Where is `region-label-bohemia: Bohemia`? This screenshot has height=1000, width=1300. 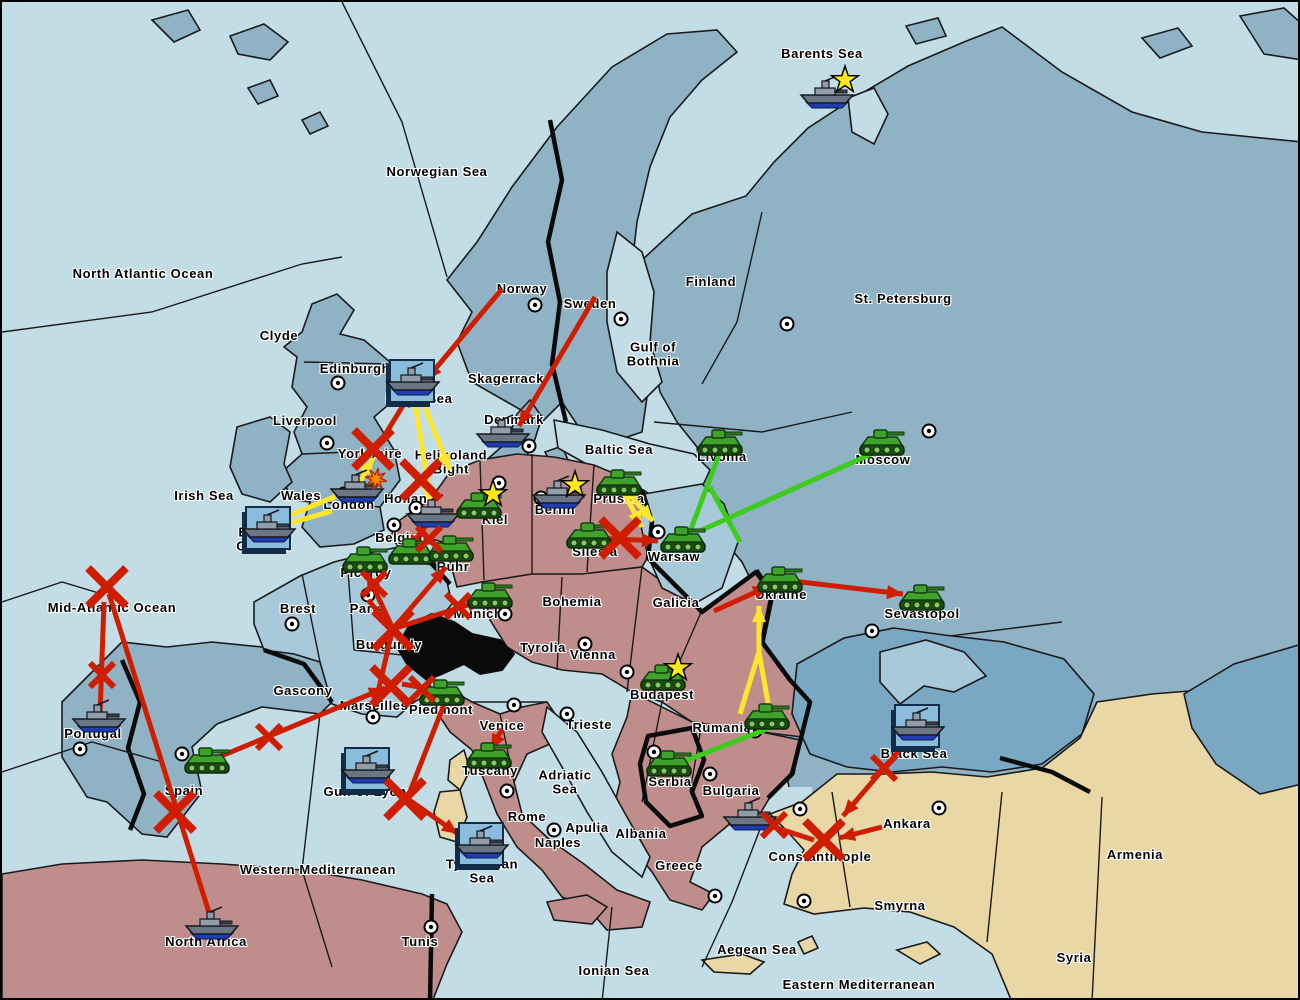 region-label-bohemia: Bohemia is located at coordinates (572, 602).